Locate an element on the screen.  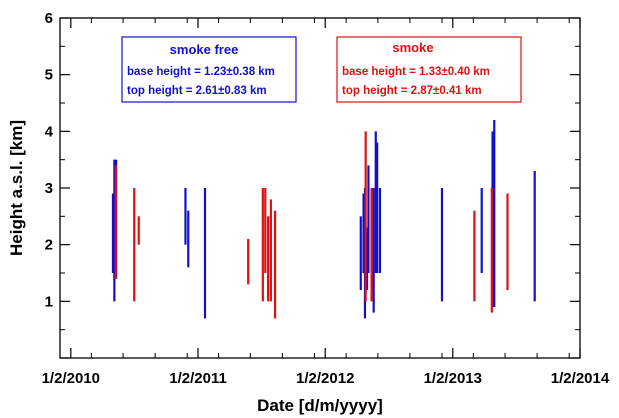
y-tick-label: 2 is located at coordinates (49, 245).